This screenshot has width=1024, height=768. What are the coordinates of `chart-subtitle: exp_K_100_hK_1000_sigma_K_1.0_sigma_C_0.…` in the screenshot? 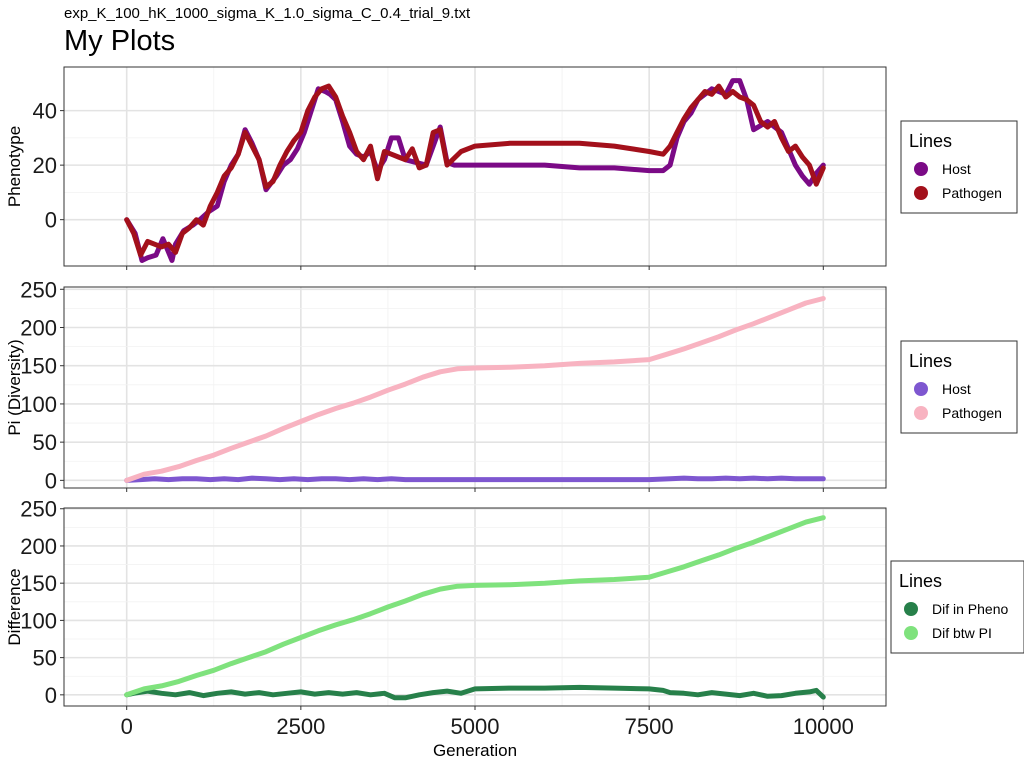 It's located at (267, 13).